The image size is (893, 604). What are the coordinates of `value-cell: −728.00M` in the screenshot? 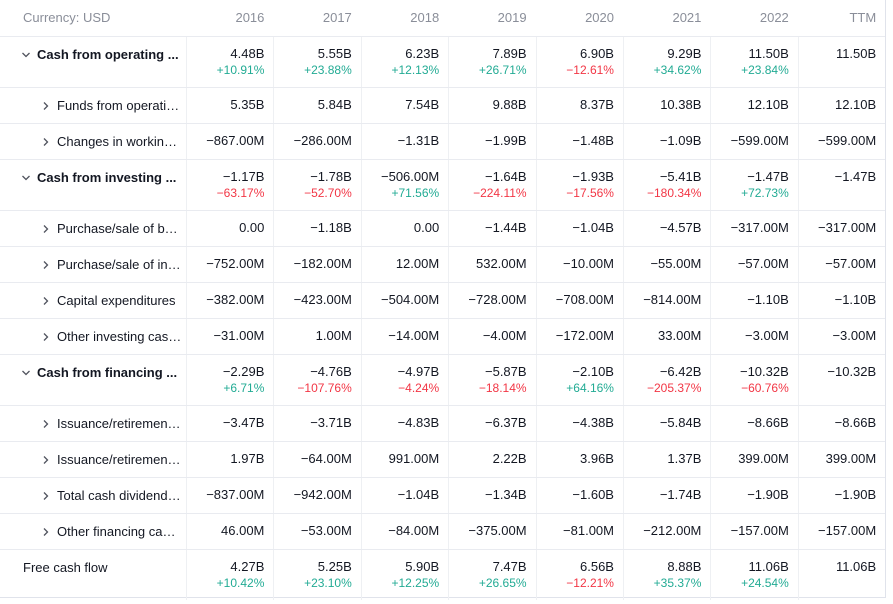 It's located at (491, 300).